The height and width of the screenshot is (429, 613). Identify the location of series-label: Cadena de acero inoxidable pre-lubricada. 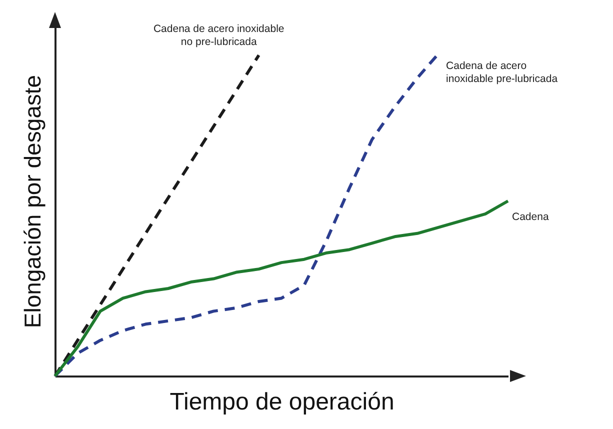
(502, 72).